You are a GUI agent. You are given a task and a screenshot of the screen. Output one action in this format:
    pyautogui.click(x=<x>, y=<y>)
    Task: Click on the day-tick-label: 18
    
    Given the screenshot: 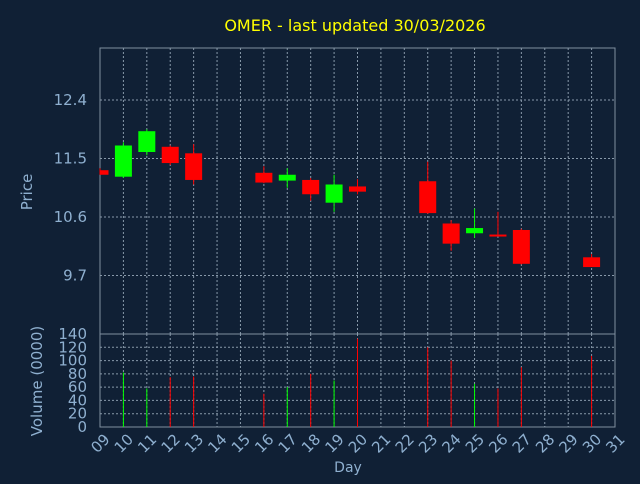 What is the action you would take?
    pyautogui.click(x=311, y=443)
    